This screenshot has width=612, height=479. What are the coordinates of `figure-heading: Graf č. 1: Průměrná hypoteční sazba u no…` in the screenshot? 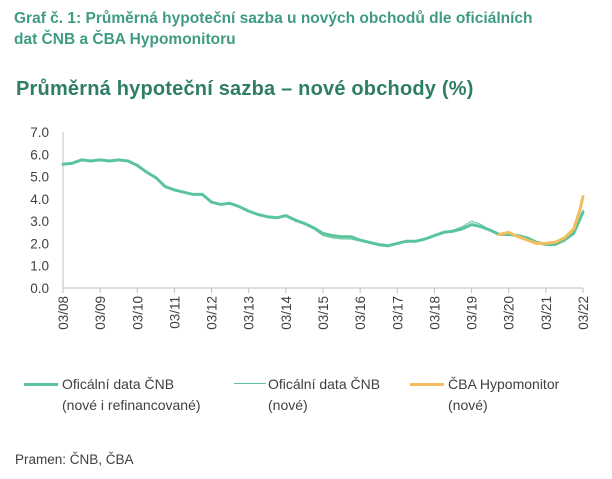 It's located at (309, 29).